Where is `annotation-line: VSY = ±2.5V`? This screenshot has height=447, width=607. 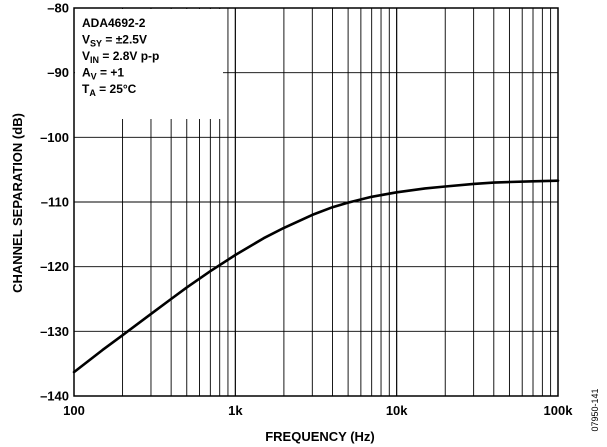
annotation-line: VSY = ±2.5V is located at coordinates (114, 41).